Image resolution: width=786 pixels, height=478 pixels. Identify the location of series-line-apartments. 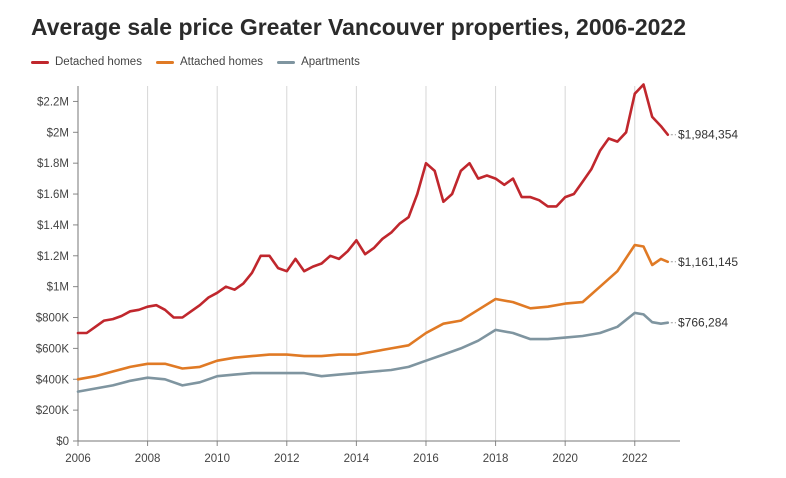
(373, 352).